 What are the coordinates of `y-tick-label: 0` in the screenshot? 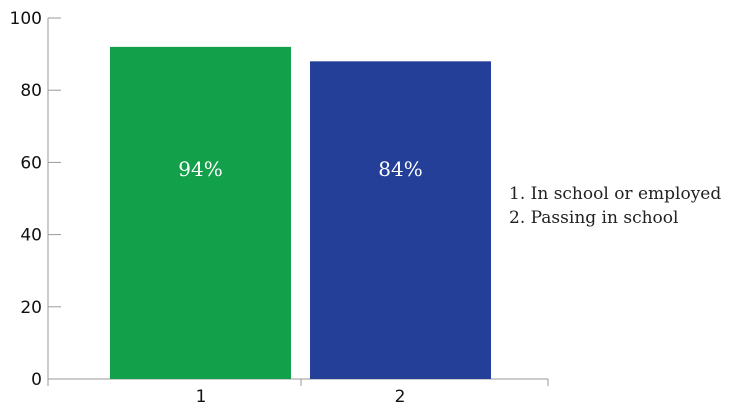 It's located at (36, 380).